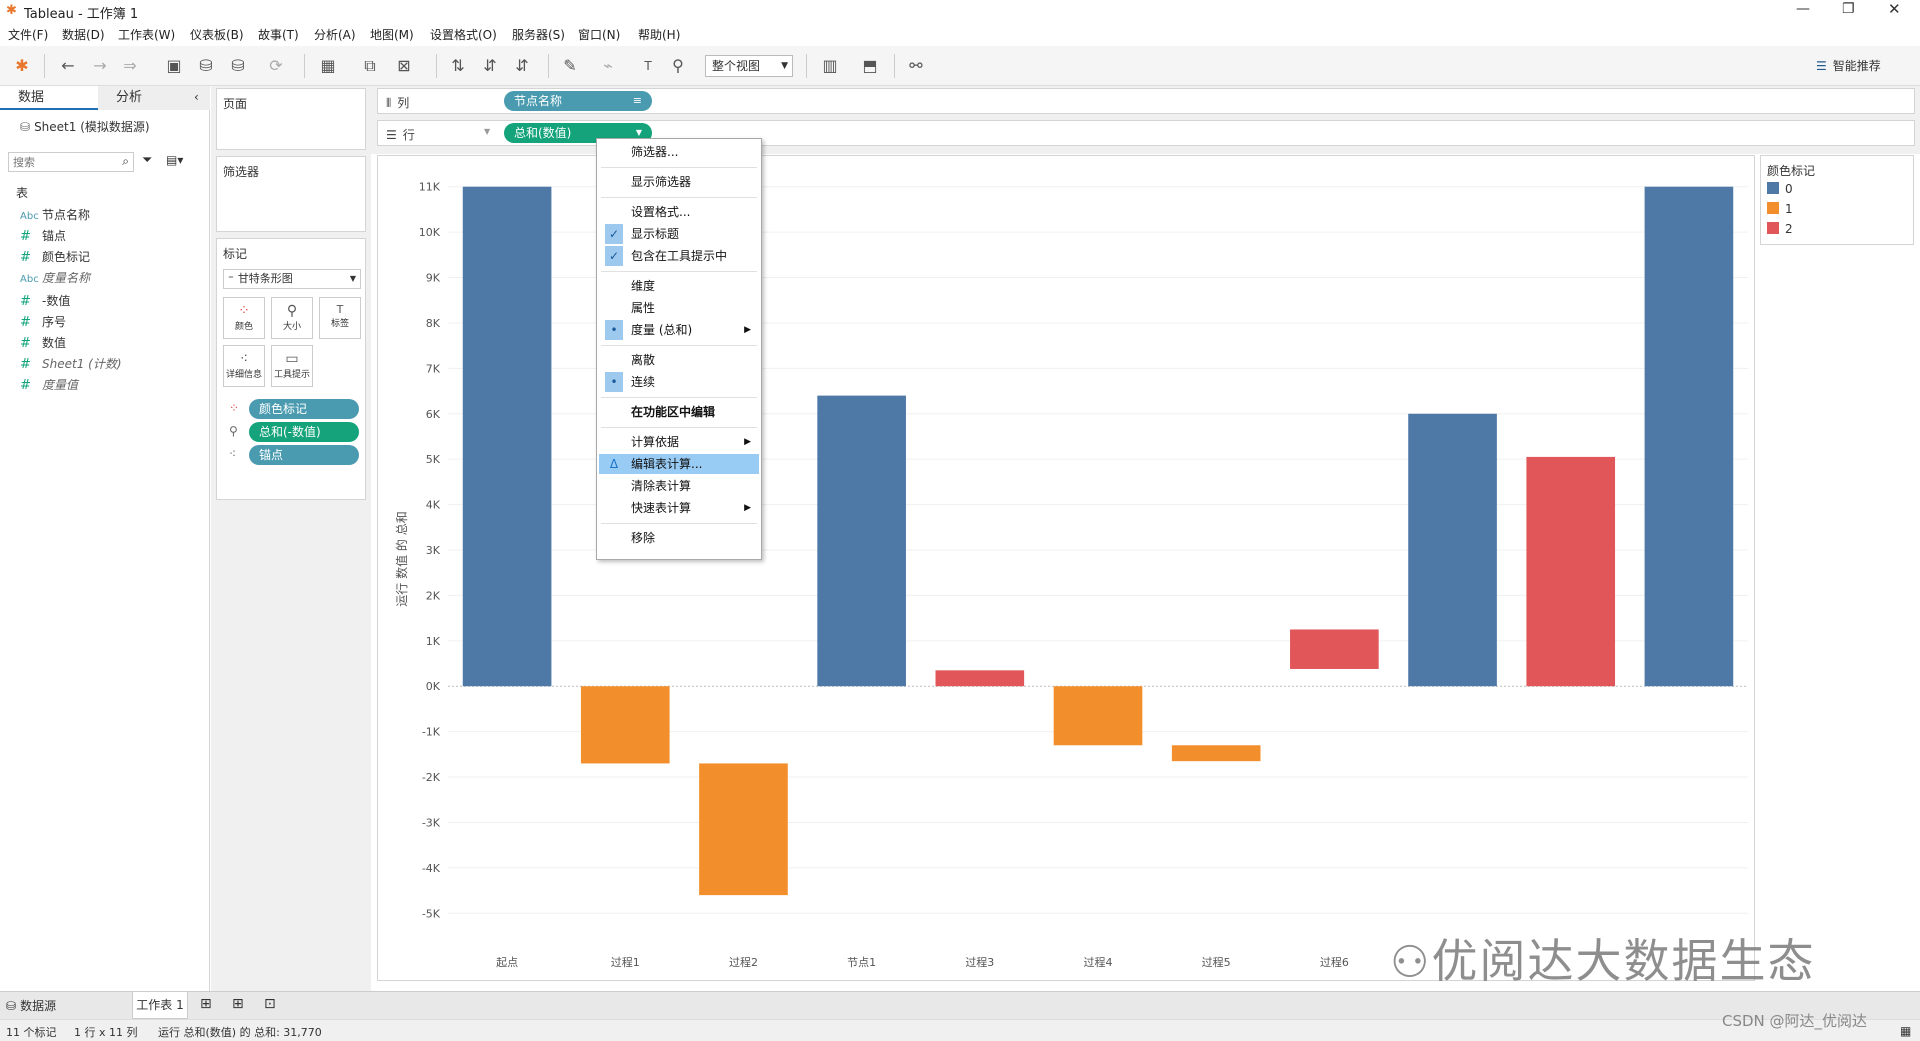  What do you see at coordinates (71, 364) in the screenshot?
I see `field-item: # Sheet1 (计数)` at bounding box center [71, 364].